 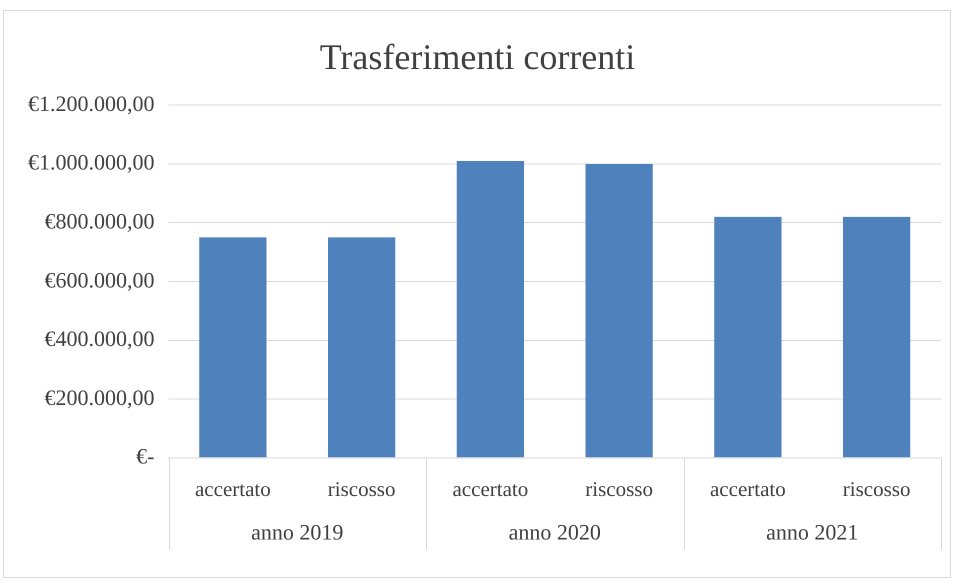 I want to click on text: anno 2021, so click(x=812, y=532).